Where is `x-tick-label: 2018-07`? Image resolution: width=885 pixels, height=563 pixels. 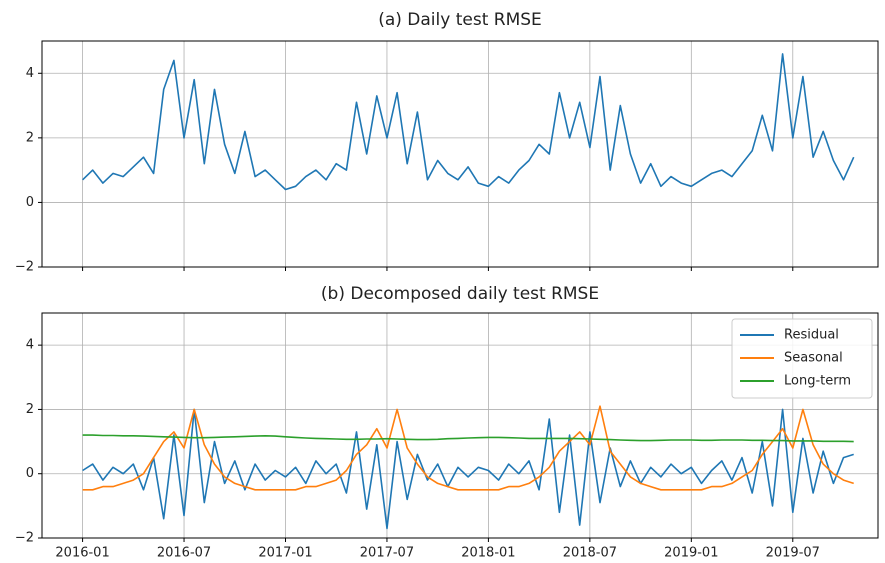
x-tick-label: 2018-07 is located at coordinates (590, 553).